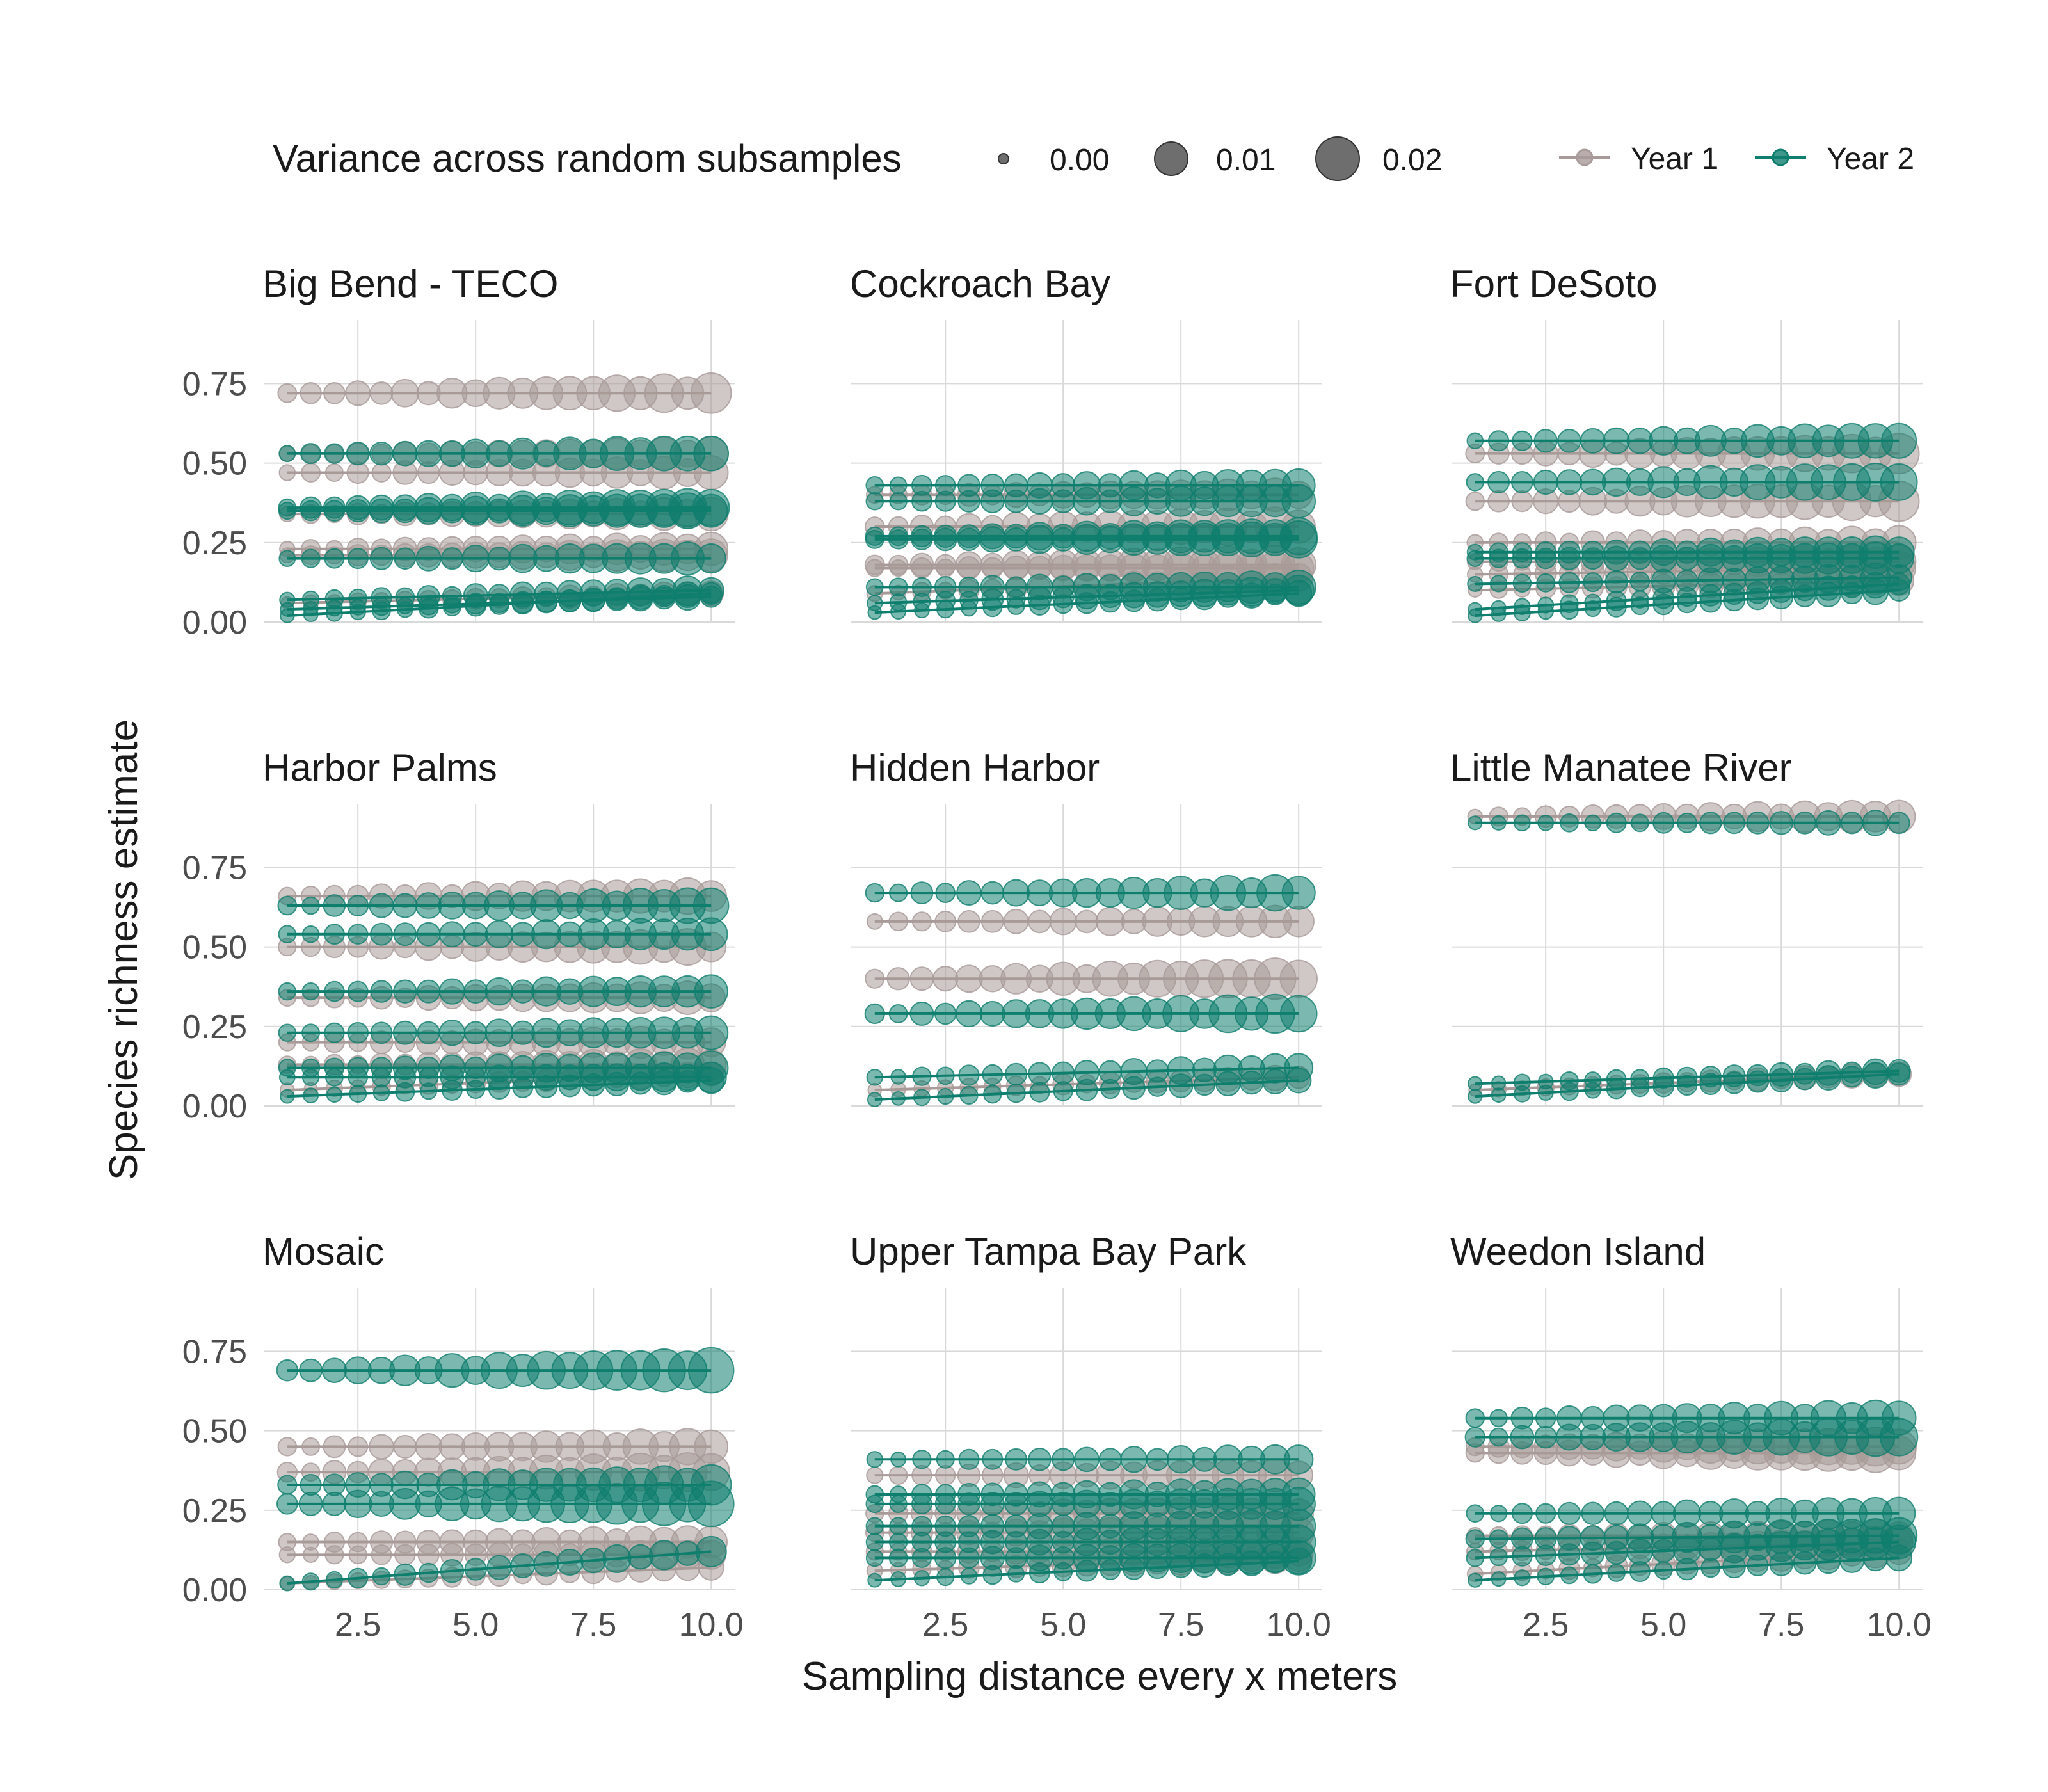 This screenshot has width=2048, height=1792. Describe the element at coordinates (214, 1027) in the screenshot. I see `y-tick-label: 0.25` at that location.